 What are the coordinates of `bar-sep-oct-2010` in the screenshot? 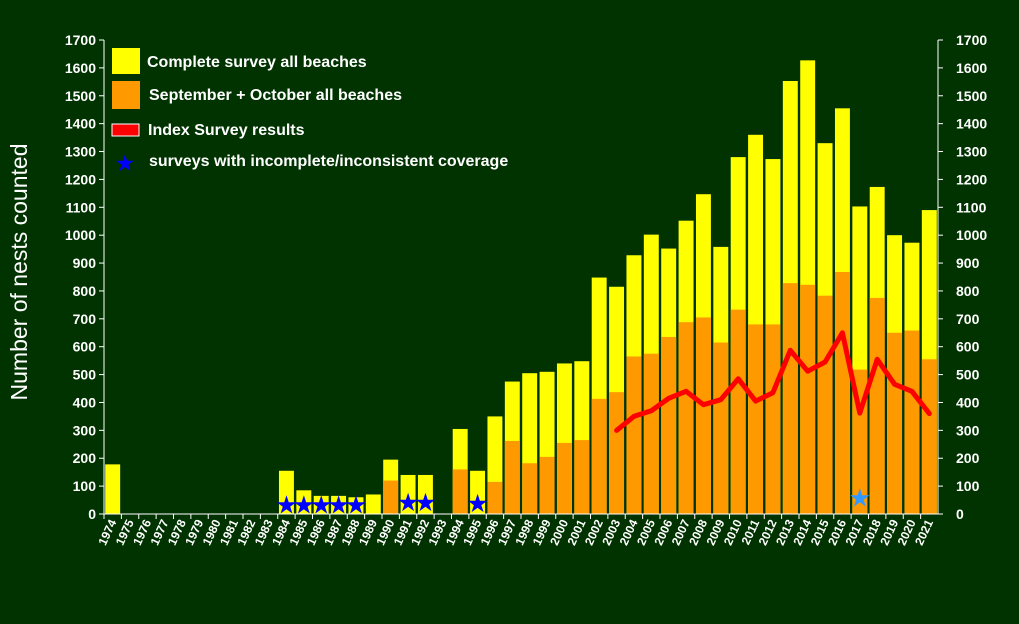 It's located at (738, 411).